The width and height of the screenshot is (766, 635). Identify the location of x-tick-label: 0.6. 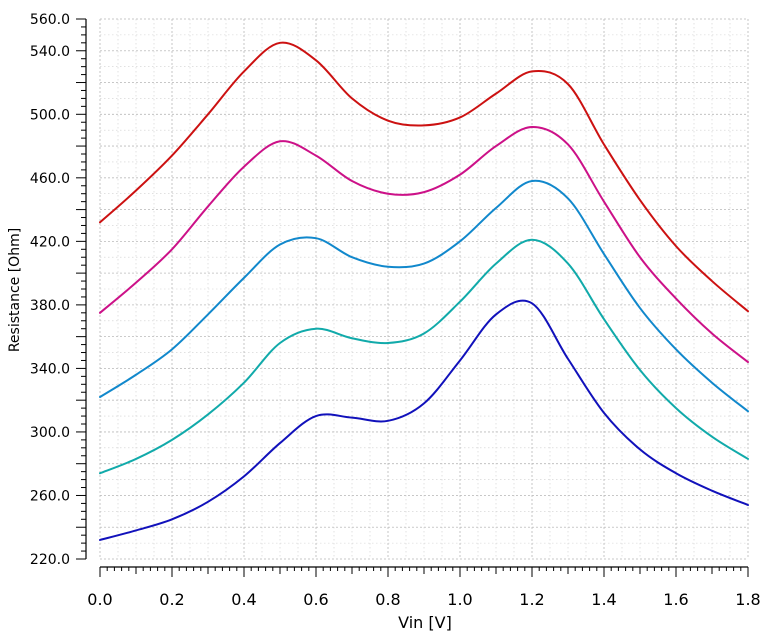
(315, 599).